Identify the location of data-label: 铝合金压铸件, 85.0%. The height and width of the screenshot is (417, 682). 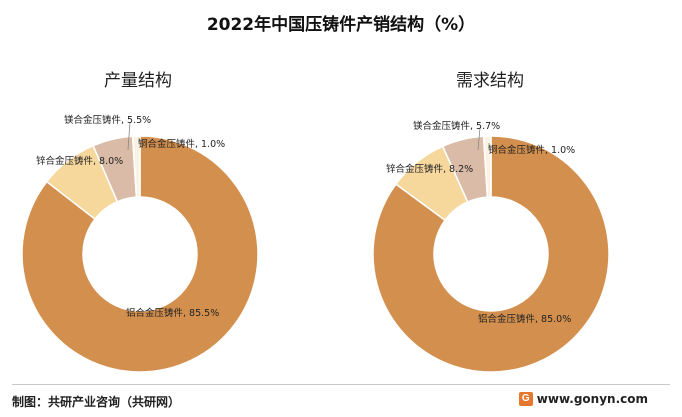
(524, 319).